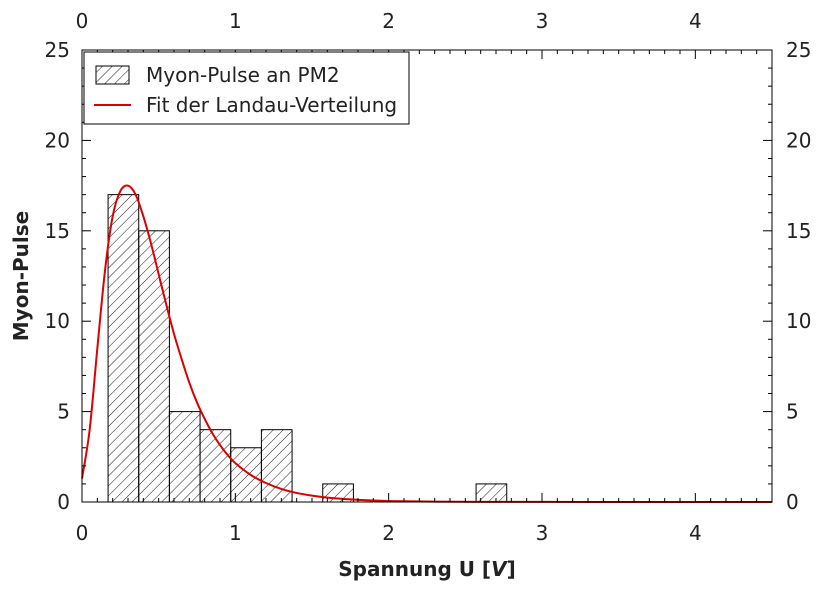 The image size is (822, 596). What do you see at coordinates (82, 533) in the screenshot?
I see `x-tick-label-bottom: 0` at bounding box center [82, 533].